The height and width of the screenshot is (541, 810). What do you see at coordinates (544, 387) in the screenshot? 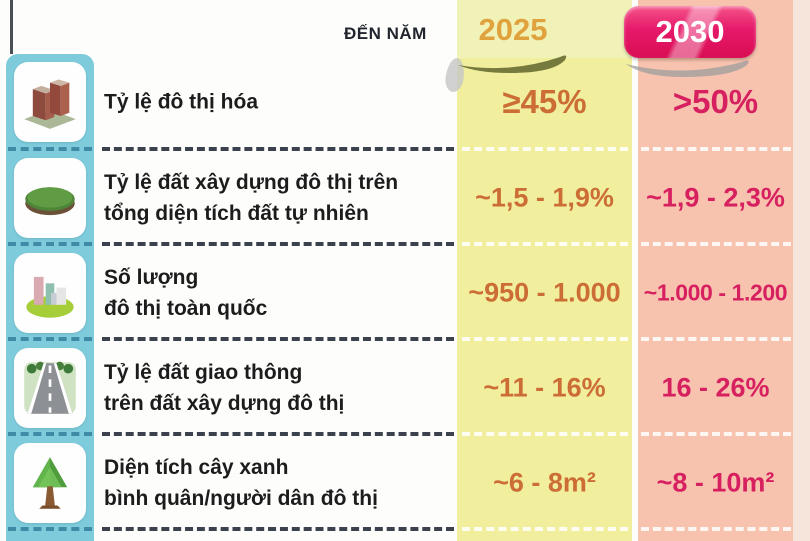
I see `value-2025: ~11 - 16%` at bounding box center [544, 387].